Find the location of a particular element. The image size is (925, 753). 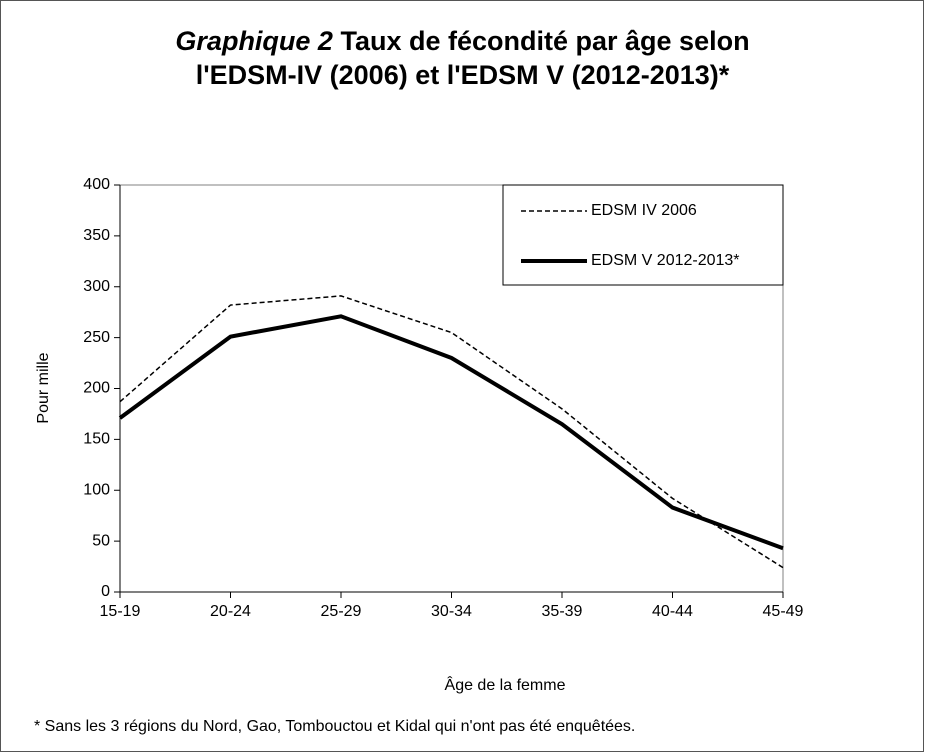

y-tick-label: 100 is located at coordinates (96, 489).